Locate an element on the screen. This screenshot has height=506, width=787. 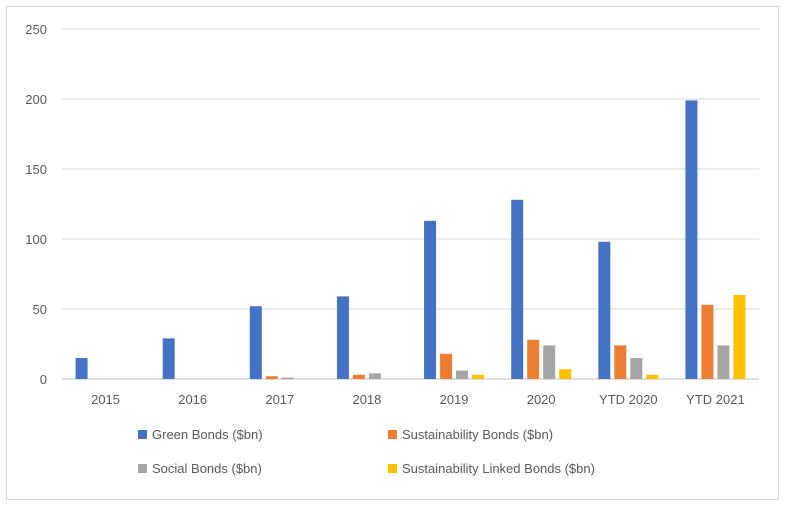
legend-label: Social Bonds ($bn) is located at coordinates (207, 468).